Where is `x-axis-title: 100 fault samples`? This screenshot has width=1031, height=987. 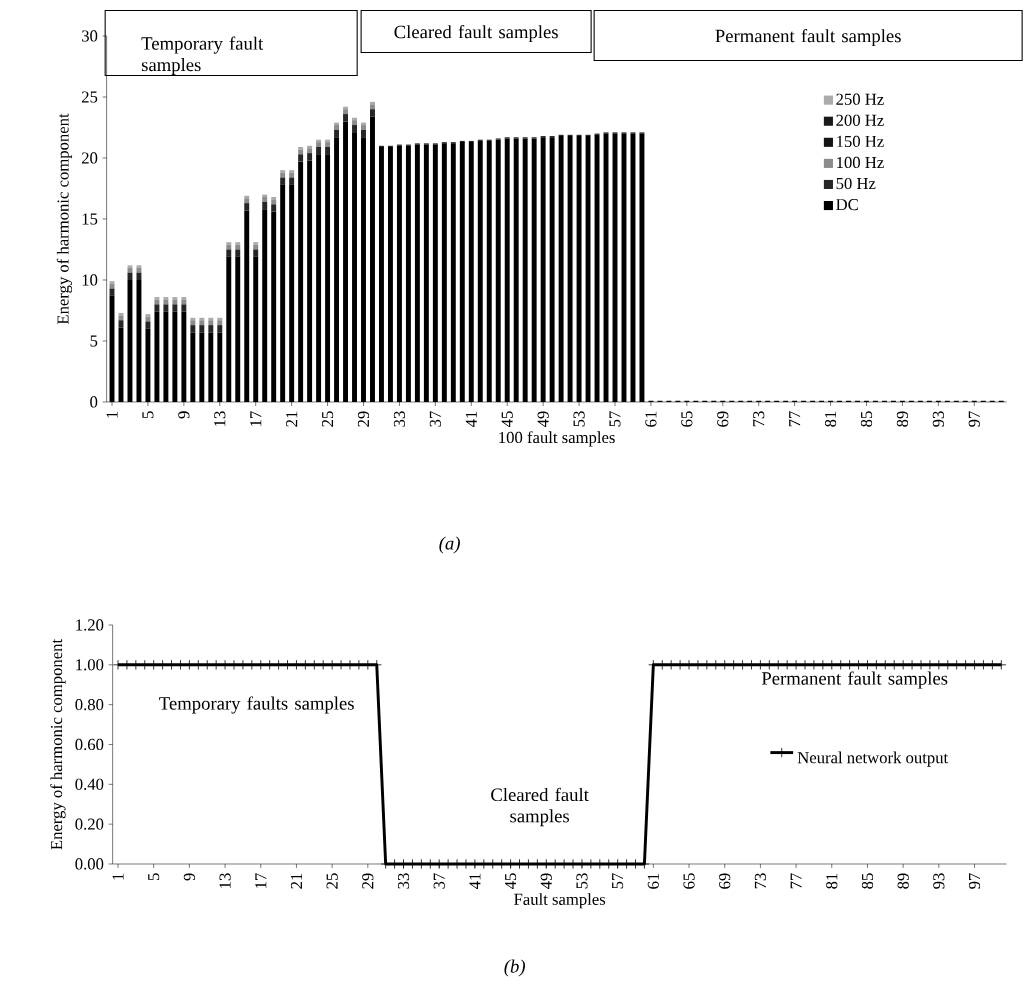 x-axis-title: 100 fault samples is located at coordinates (557, 439).